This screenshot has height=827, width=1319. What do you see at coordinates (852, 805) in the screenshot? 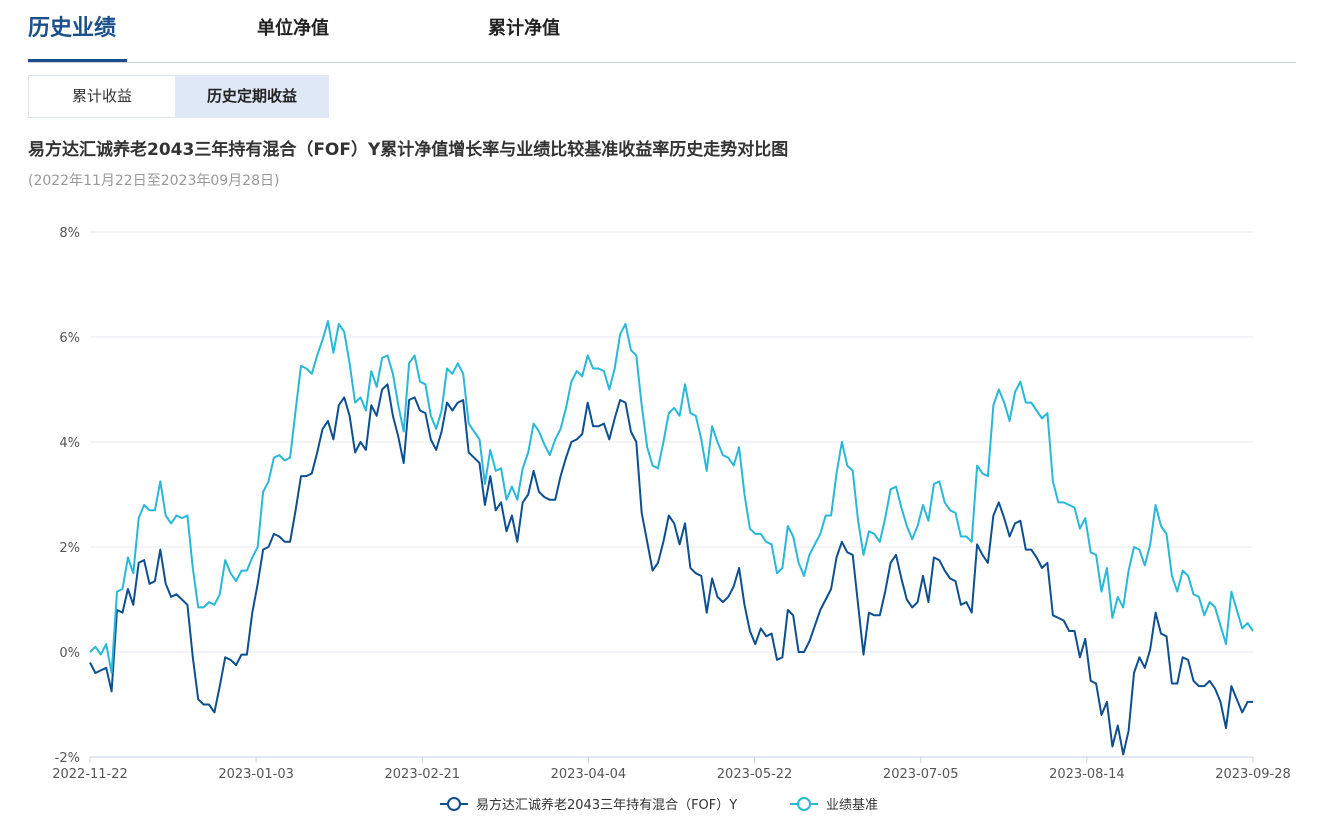
I see `legend-benchmark-label: 业绩基准` at bounding box center [852, 805].